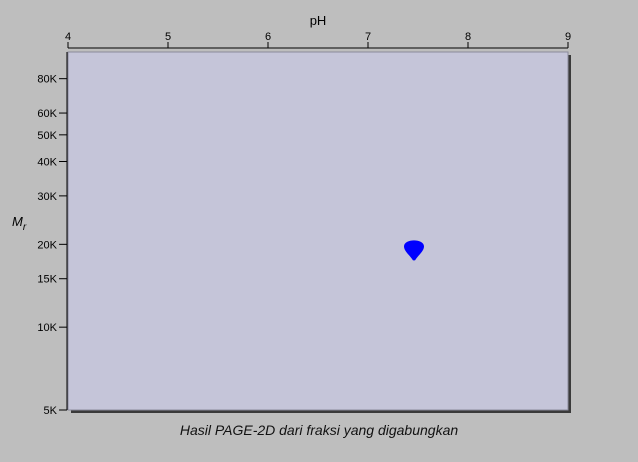  I want to click on x-tick-label: 4, so click(68, 37).